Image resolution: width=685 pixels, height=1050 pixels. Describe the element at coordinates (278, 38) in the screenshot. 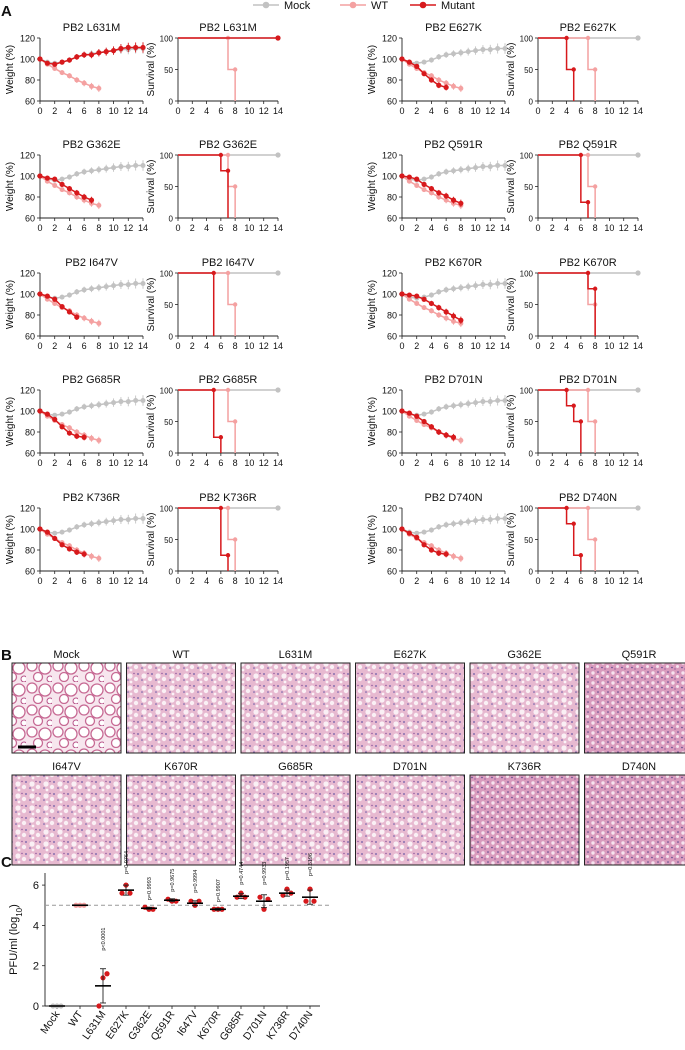

I see `mutant-survival-series-end-point` at that location.